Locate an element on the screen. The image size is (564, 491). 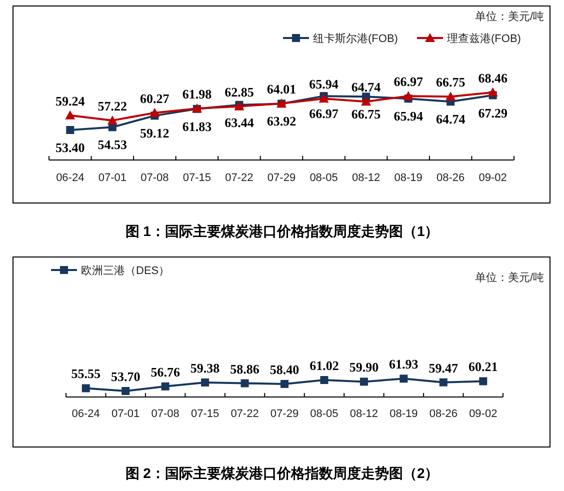
data-label: 61.93 is located at coordinates (404, 364).